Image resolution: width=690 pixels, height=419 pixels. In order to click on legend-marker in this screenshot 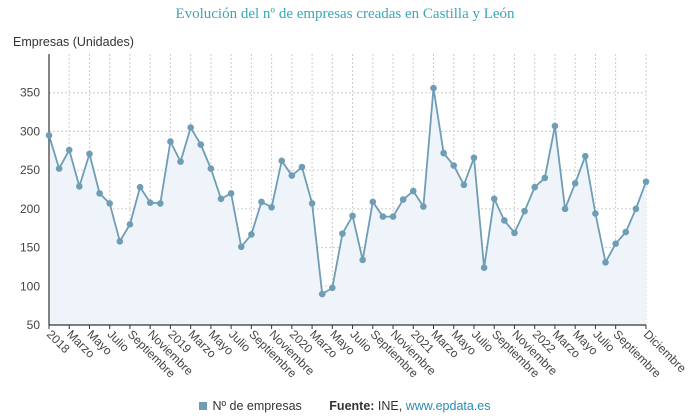, I will do `click(203, 406)`.